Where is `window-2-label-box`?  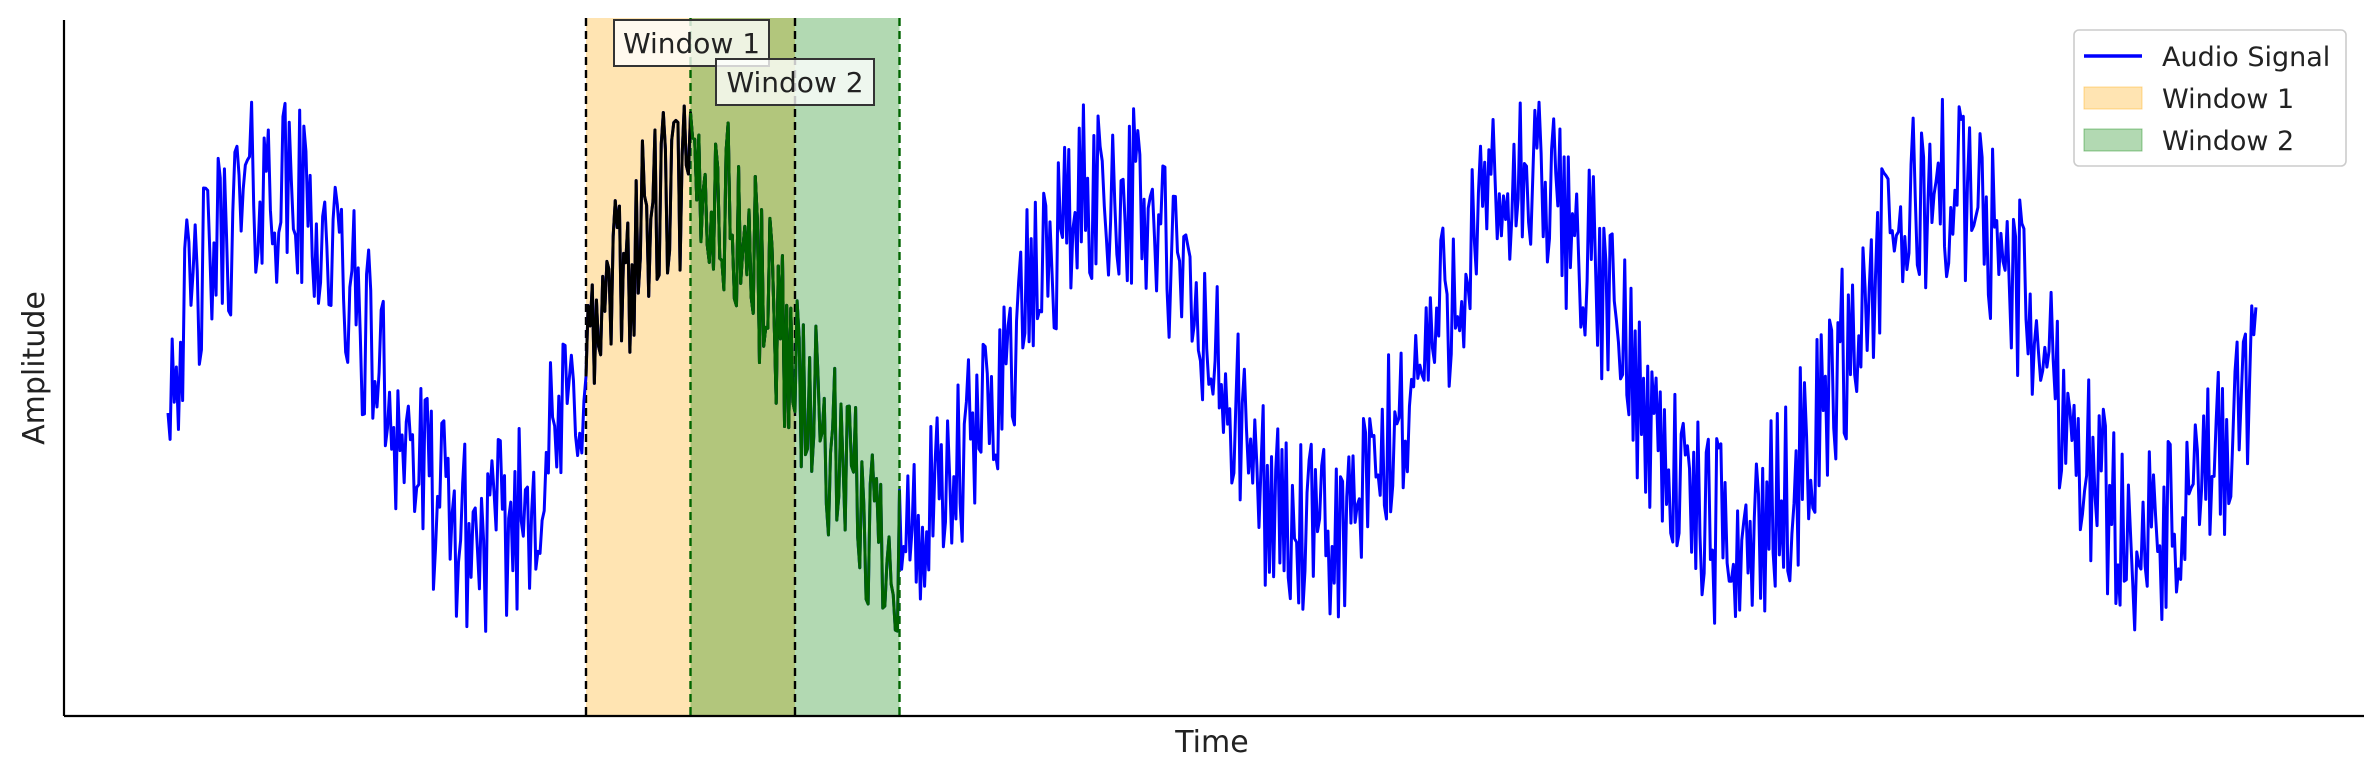 window-2-label-box is located at coordinates (795, 82).